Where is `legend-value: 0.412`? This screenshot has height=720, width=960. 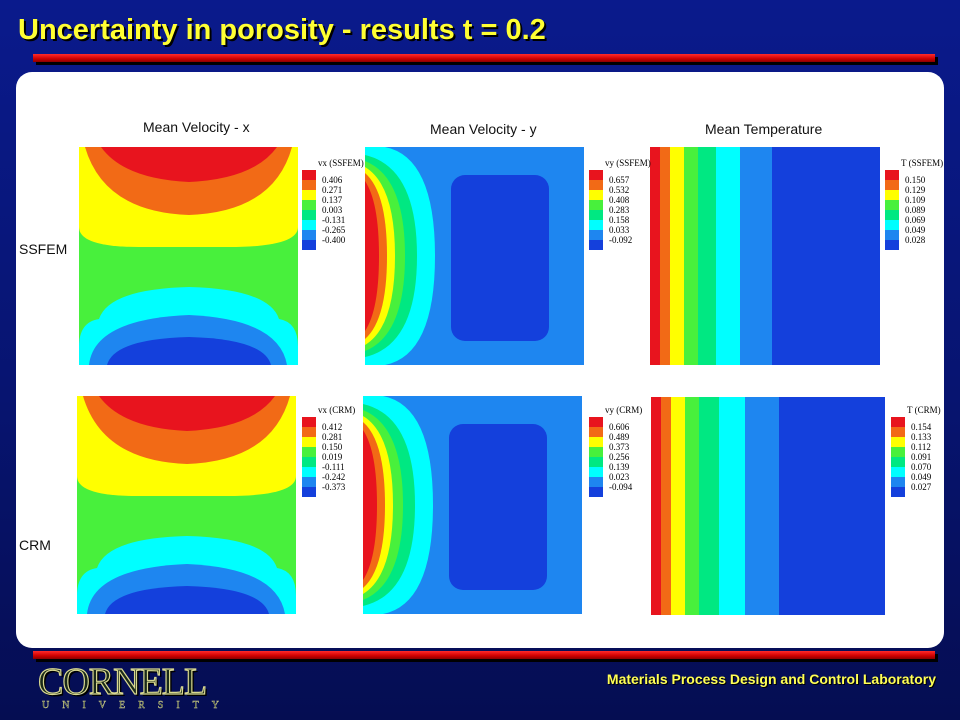 legend-value: 0.412 is located at coordinates (332, 427).